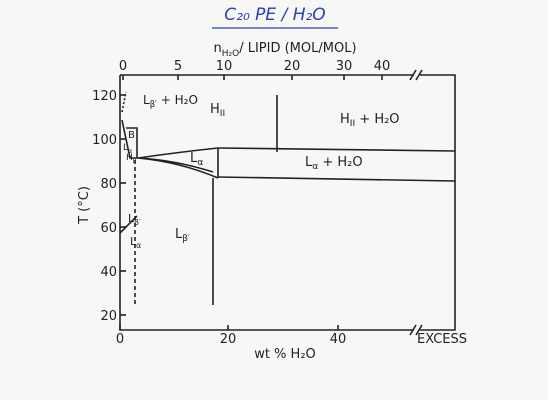 The width and height of the screenshot is (548, 400). I want to click on axis-break, so click(416, 202).